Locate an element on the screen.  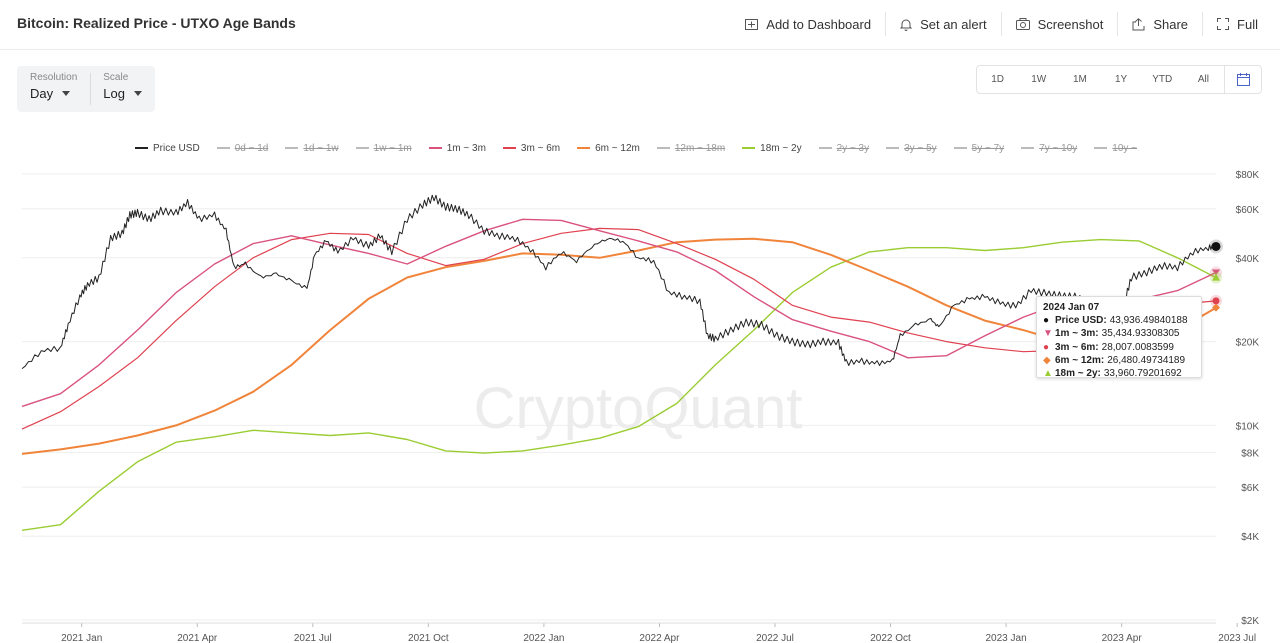
page-title: Bitcoin: Realized Price - UTXO Age Bands is located at coordinates (156, 23).